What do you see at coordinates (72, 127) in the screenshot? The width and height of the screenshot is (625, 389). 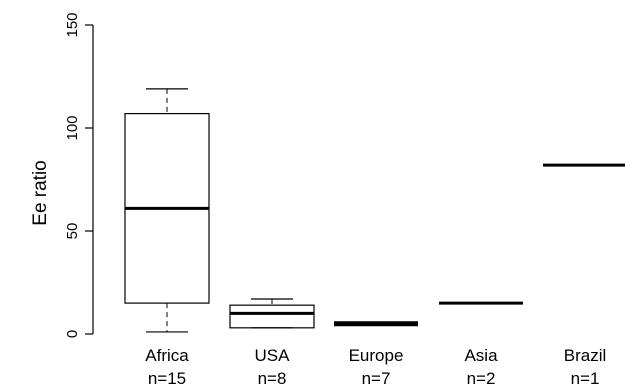 I see `y-tick-label: 100` at bounding box center [72, 127].